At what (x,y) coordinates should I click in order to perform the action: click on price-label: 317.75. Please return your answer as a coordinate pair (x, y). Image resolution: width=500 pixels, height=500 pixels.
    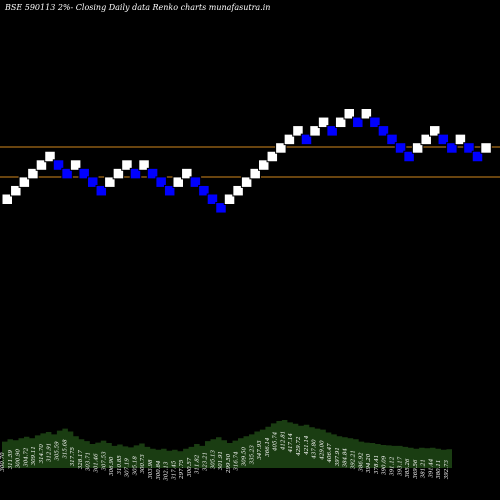
    Looking at the image, I should click on (73, 457).